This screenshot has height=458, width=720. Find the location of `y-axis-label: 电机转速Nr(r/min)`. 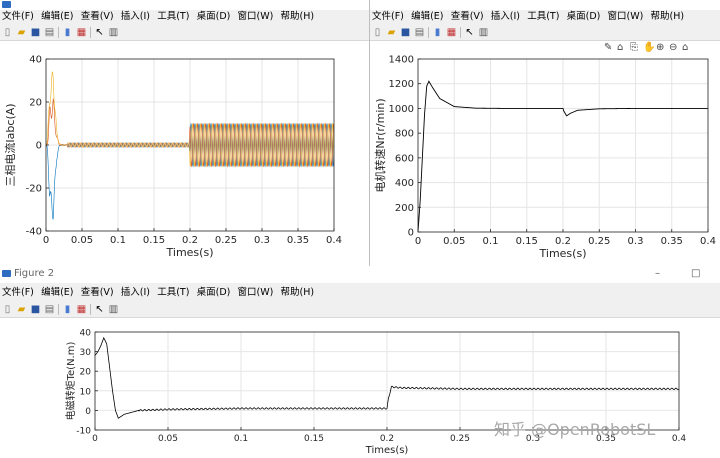

y-axis-label: 电机转速Nr(r/min) is located at coordinates (380, 145).